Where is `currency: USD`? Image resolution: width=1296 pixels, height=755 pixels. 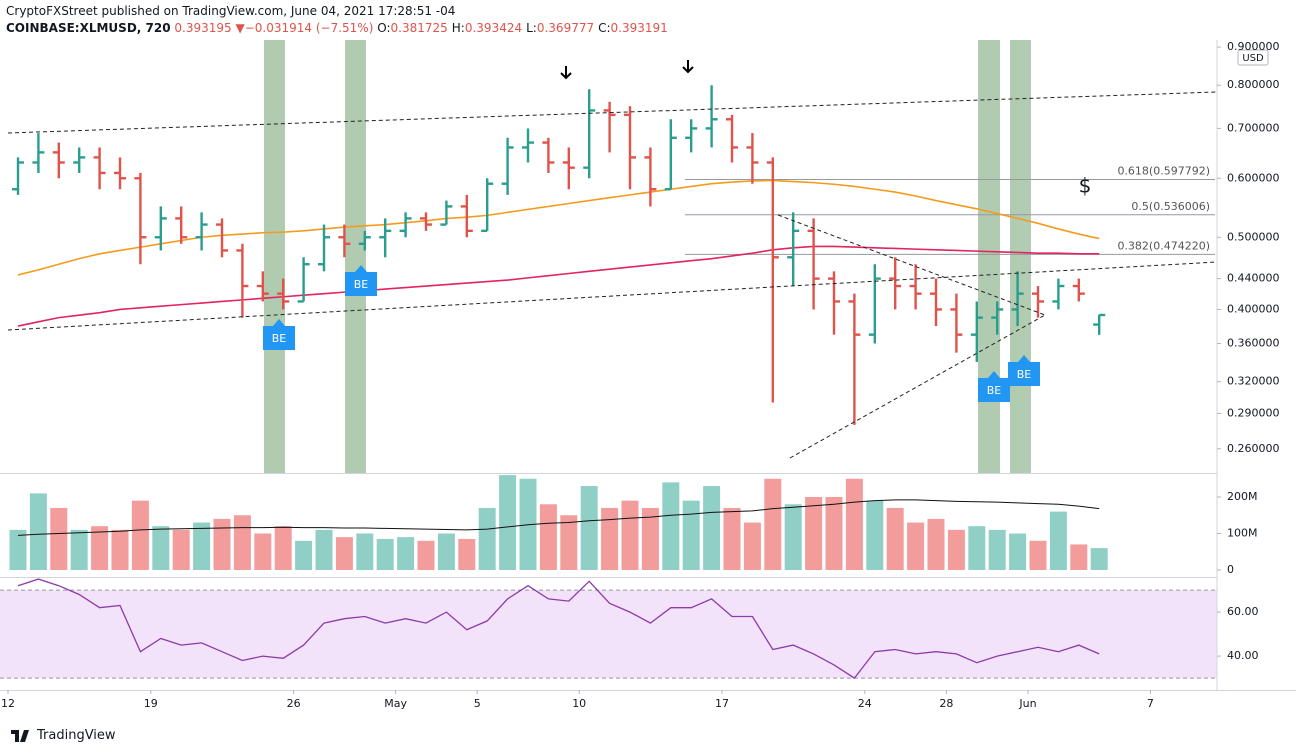
currency: USD is located at coordinates (1253, 58).